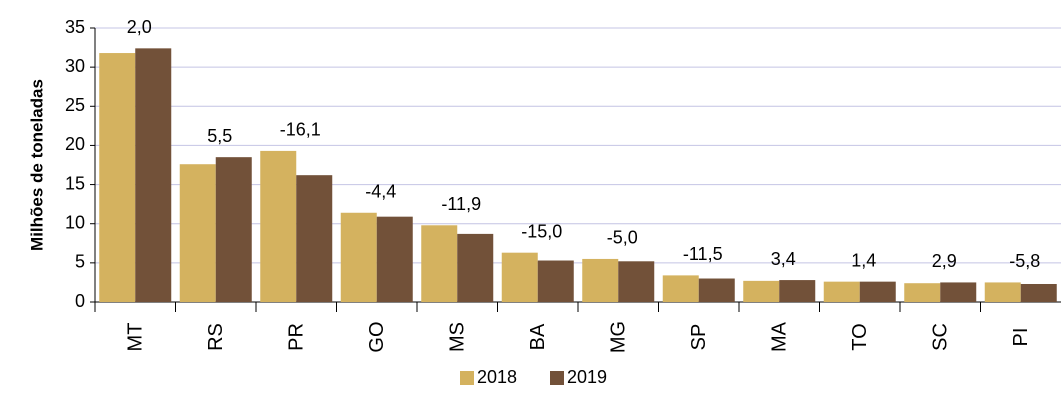 This screenshot has width=1064, height=412. Describe the element at coordinates (587, 377) in the screenshot. I see `legend-label: 2019` at that location.